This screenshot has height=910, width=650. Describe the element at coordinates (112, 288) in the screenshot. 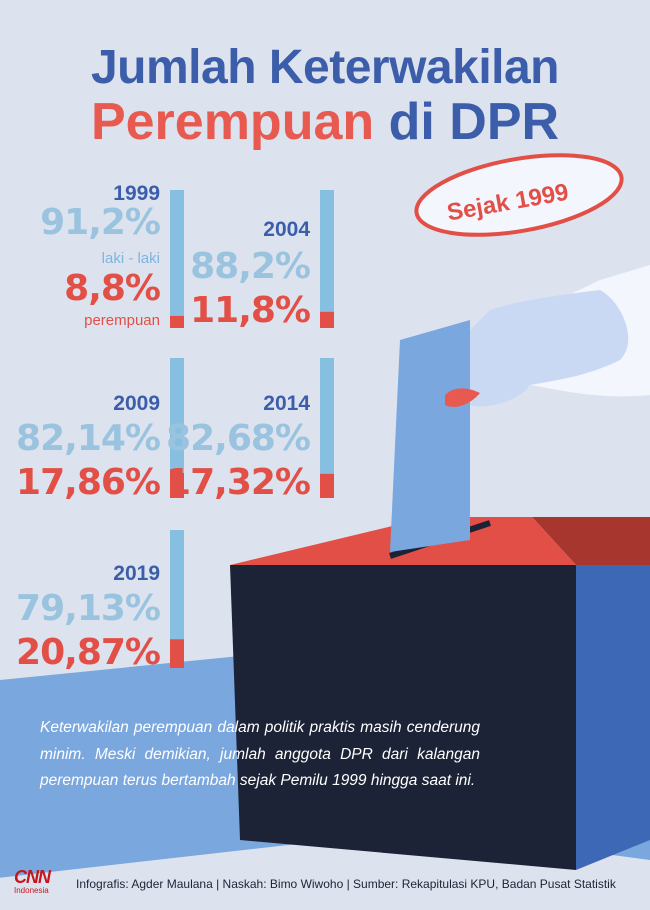

I see `perempuan-value-label: 8,8%` at that location.